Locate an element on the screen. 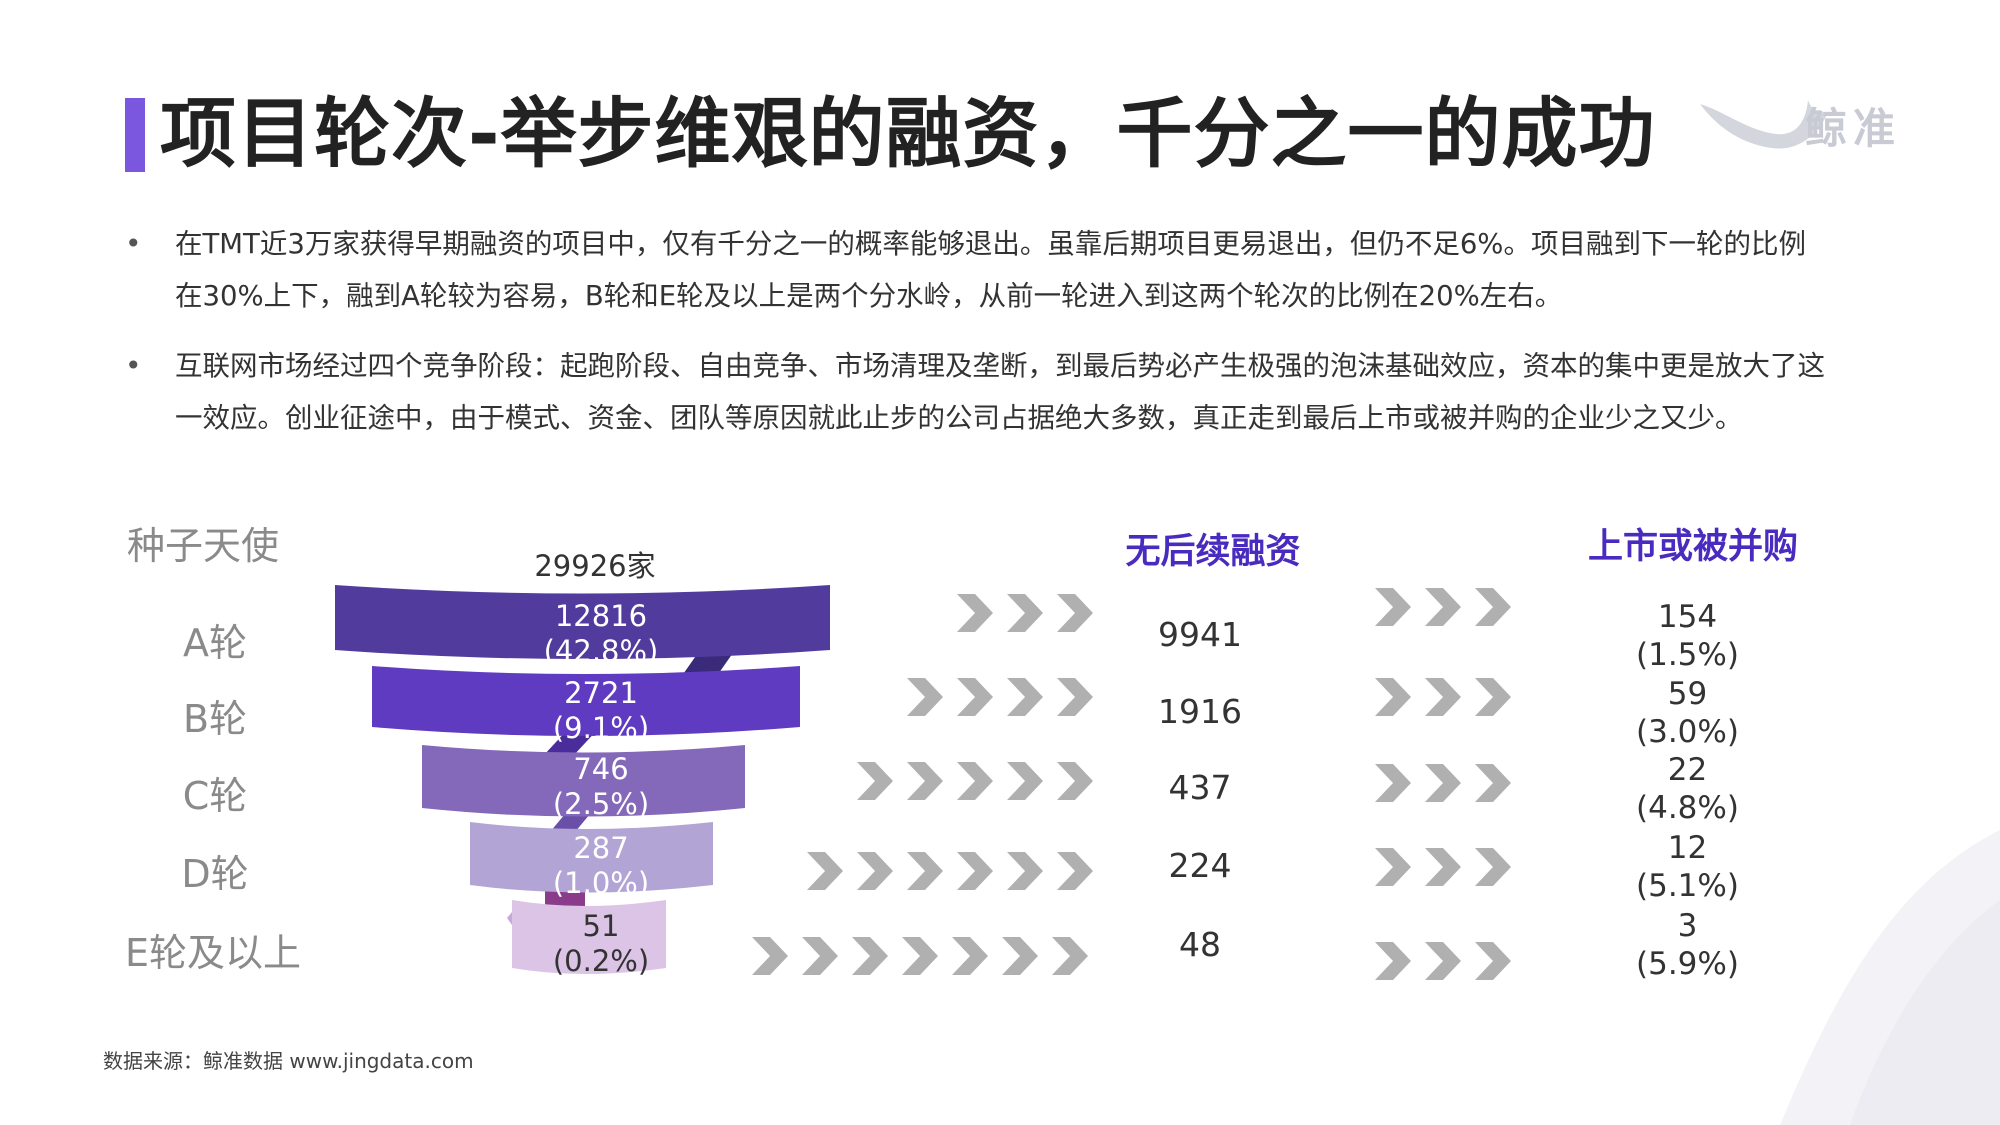  seed-round-label: 种子天使 is located at coordinates (203, 546).